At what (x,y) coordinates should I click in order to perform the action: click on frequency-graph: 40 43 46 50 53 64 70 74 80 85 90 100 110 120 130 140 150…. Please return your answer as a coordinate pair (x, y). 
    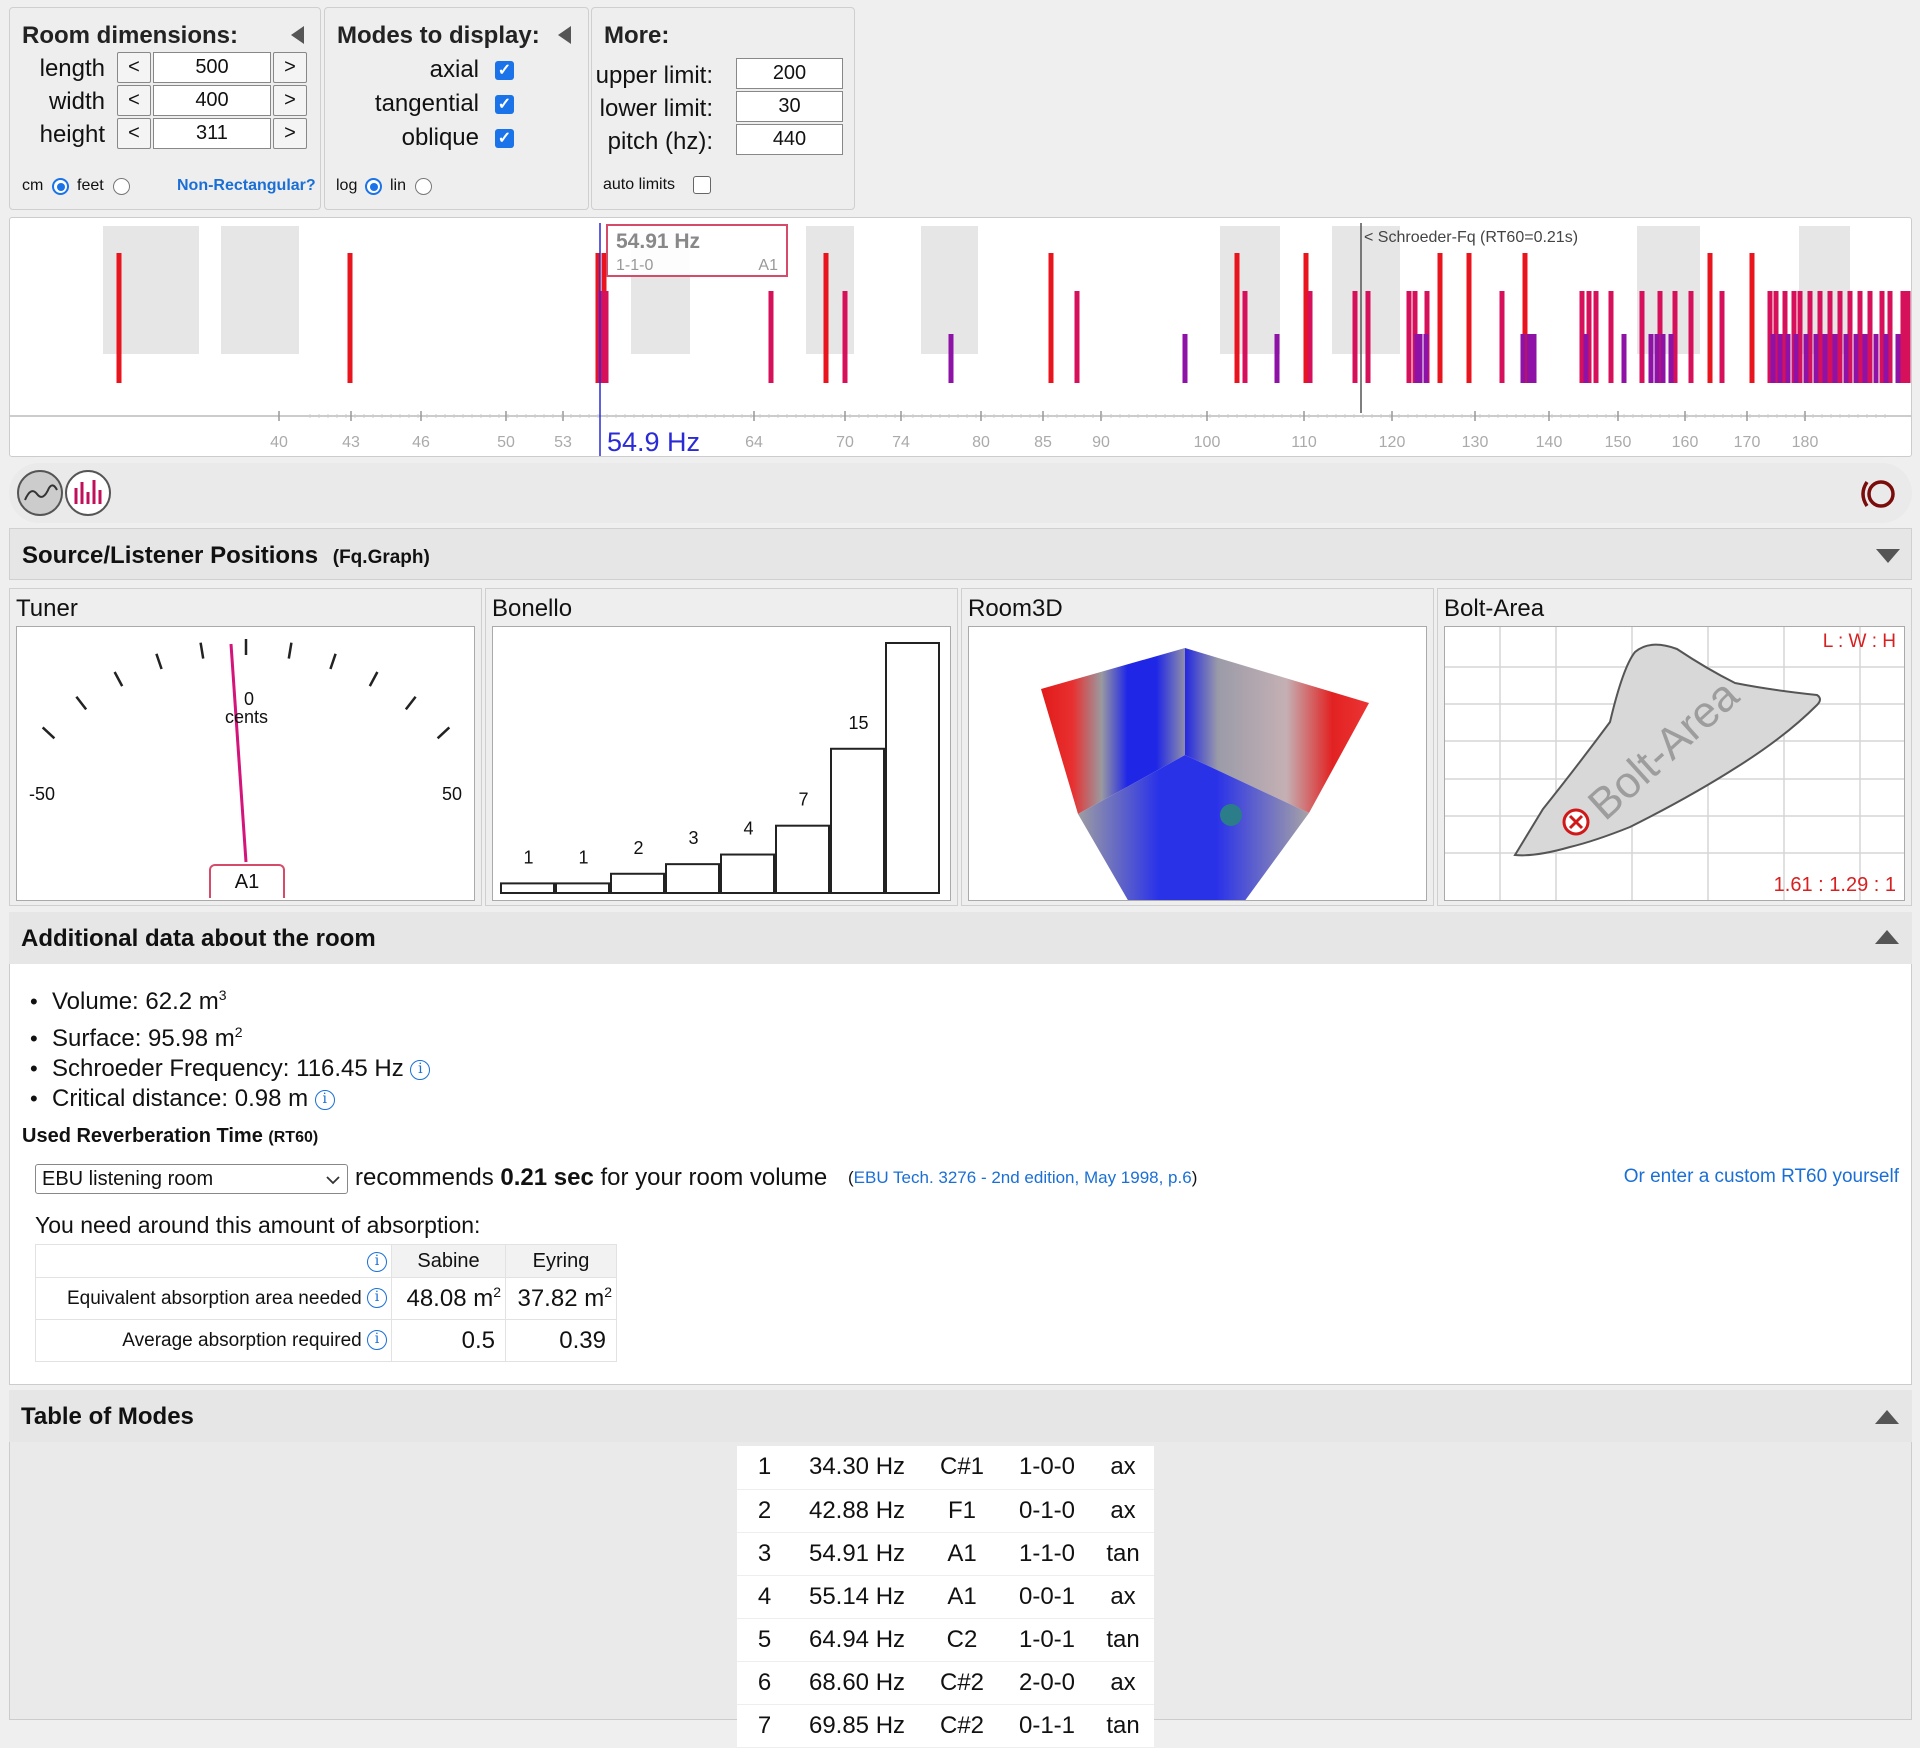
    Looking at the image, I should click on (960, 337).